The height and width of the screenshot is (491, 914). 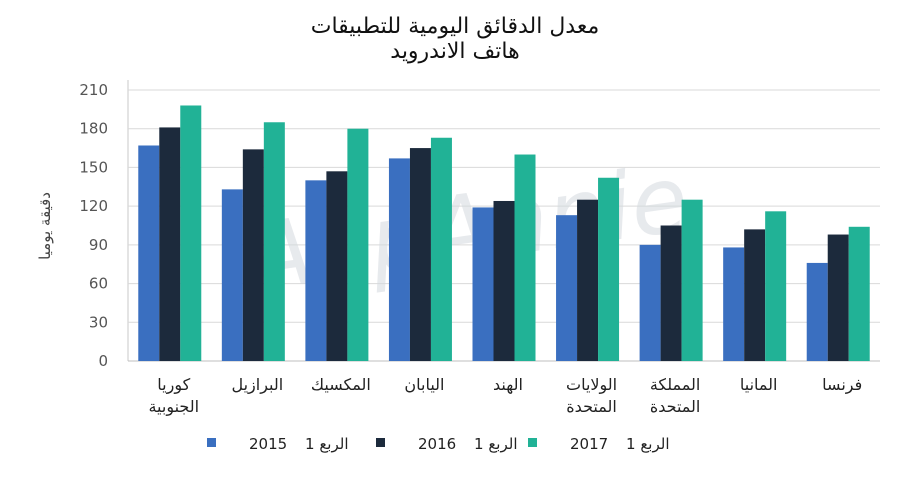 What do you see at coordinates (759, 384) in the screenshot?
I see `category-label: المانيا` at bounding box center [759, 384].